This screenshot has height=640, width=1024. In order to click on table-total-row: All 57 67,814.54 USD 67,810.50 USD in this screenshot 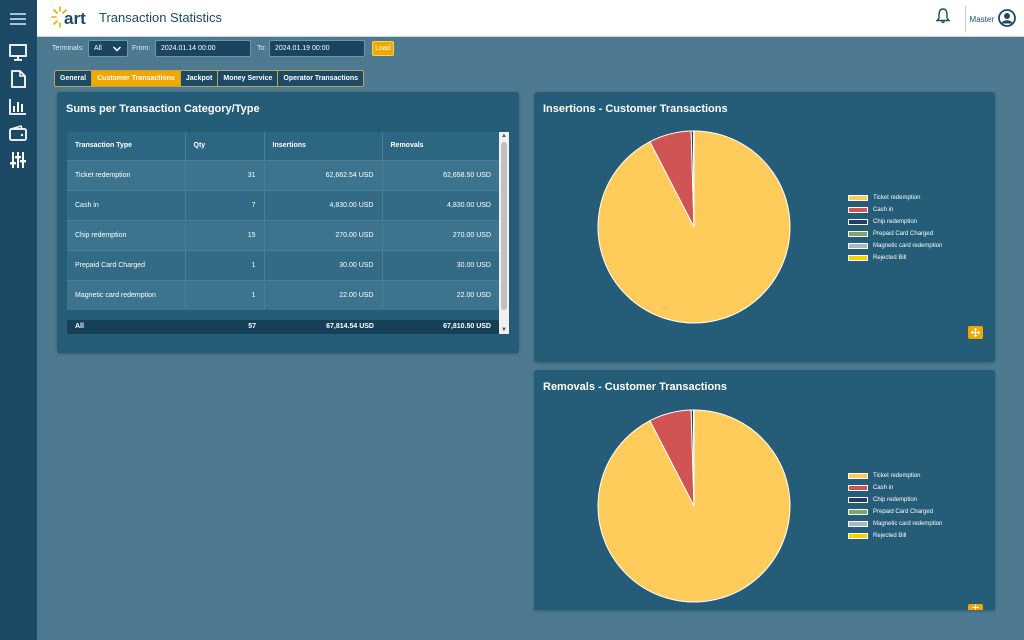, I will do `click(283, 327)`.